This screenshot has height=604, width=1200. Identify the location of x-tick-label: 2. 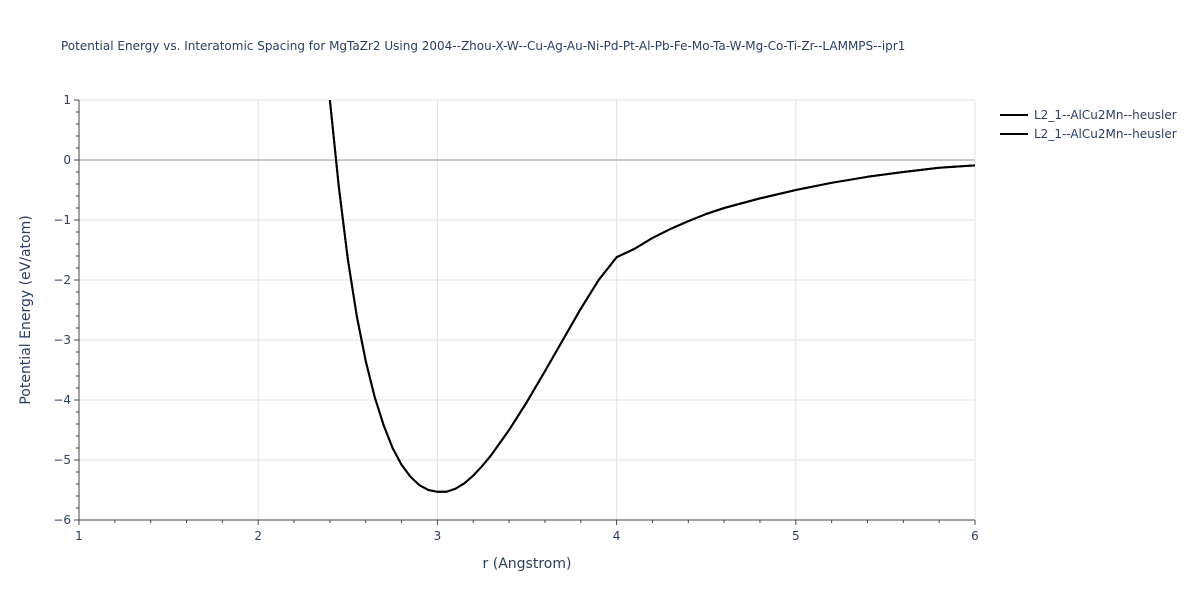
(258, 536).